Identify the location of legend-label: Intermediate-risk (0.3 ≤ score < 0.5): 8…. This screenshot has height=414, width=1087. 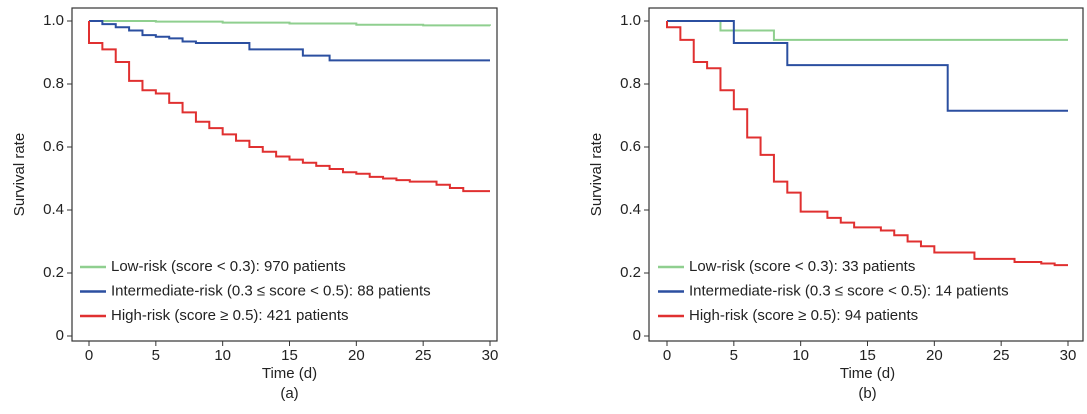
(271, 290).